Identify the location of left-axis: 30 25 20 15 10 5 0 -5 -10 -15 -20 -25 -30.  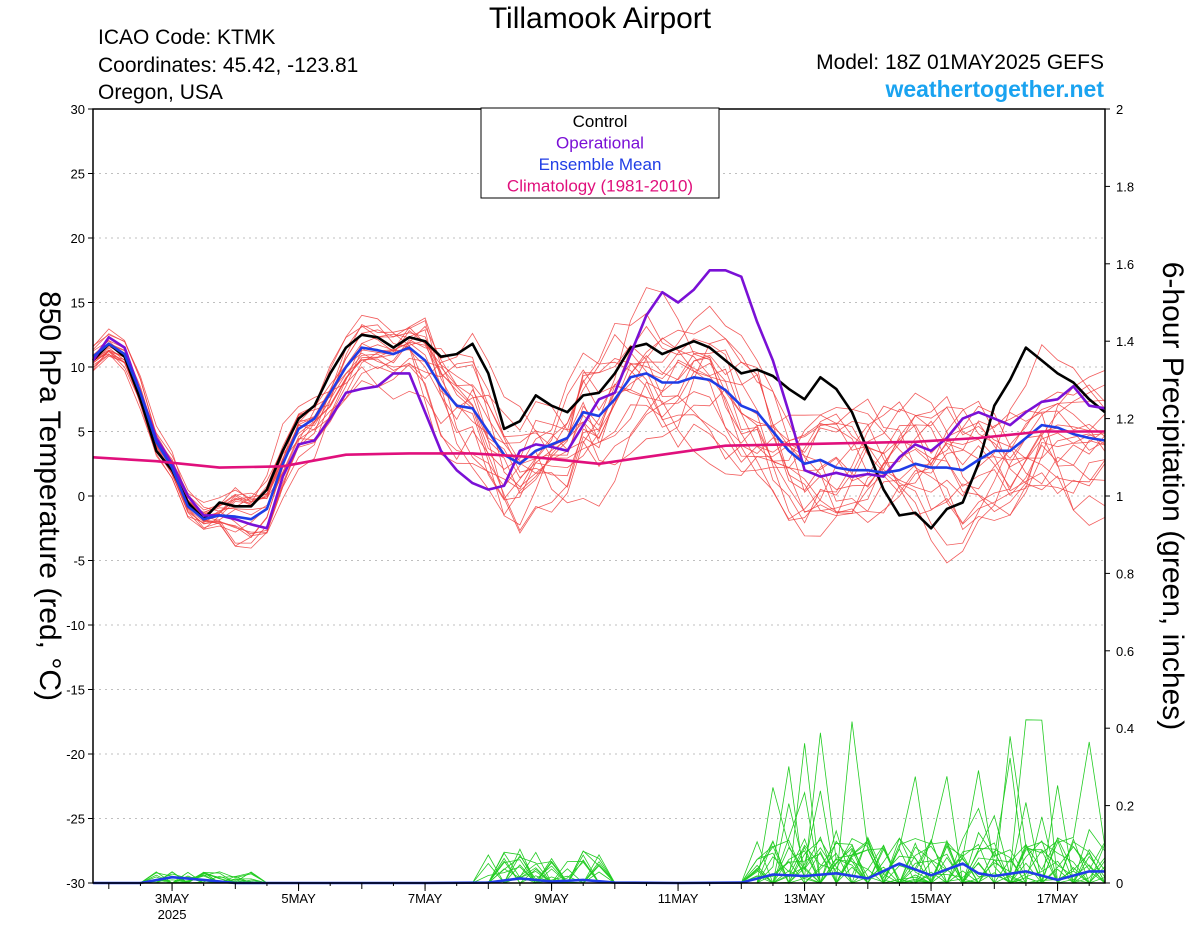
(79, 496).